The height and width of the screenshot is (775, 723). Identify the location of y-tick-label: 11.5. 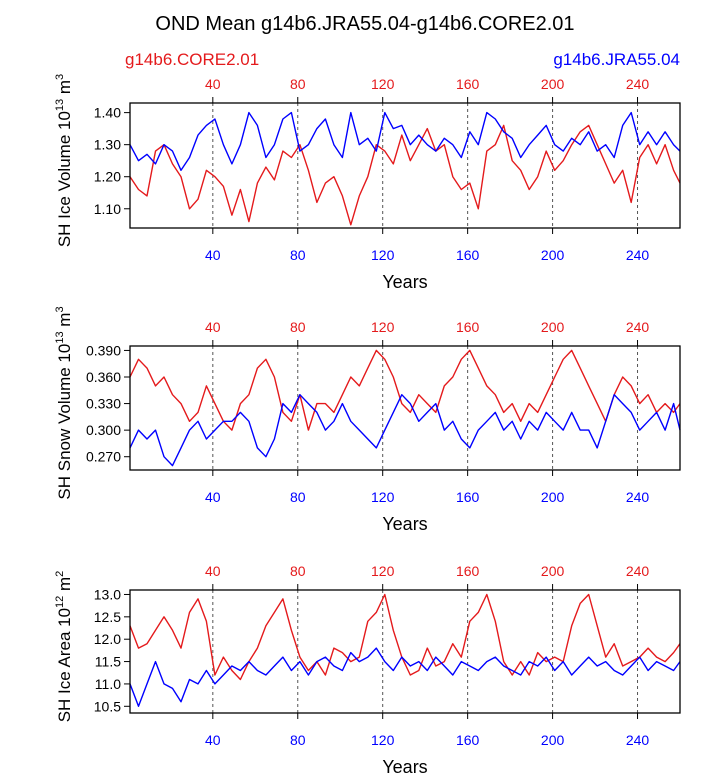
(108, 662).